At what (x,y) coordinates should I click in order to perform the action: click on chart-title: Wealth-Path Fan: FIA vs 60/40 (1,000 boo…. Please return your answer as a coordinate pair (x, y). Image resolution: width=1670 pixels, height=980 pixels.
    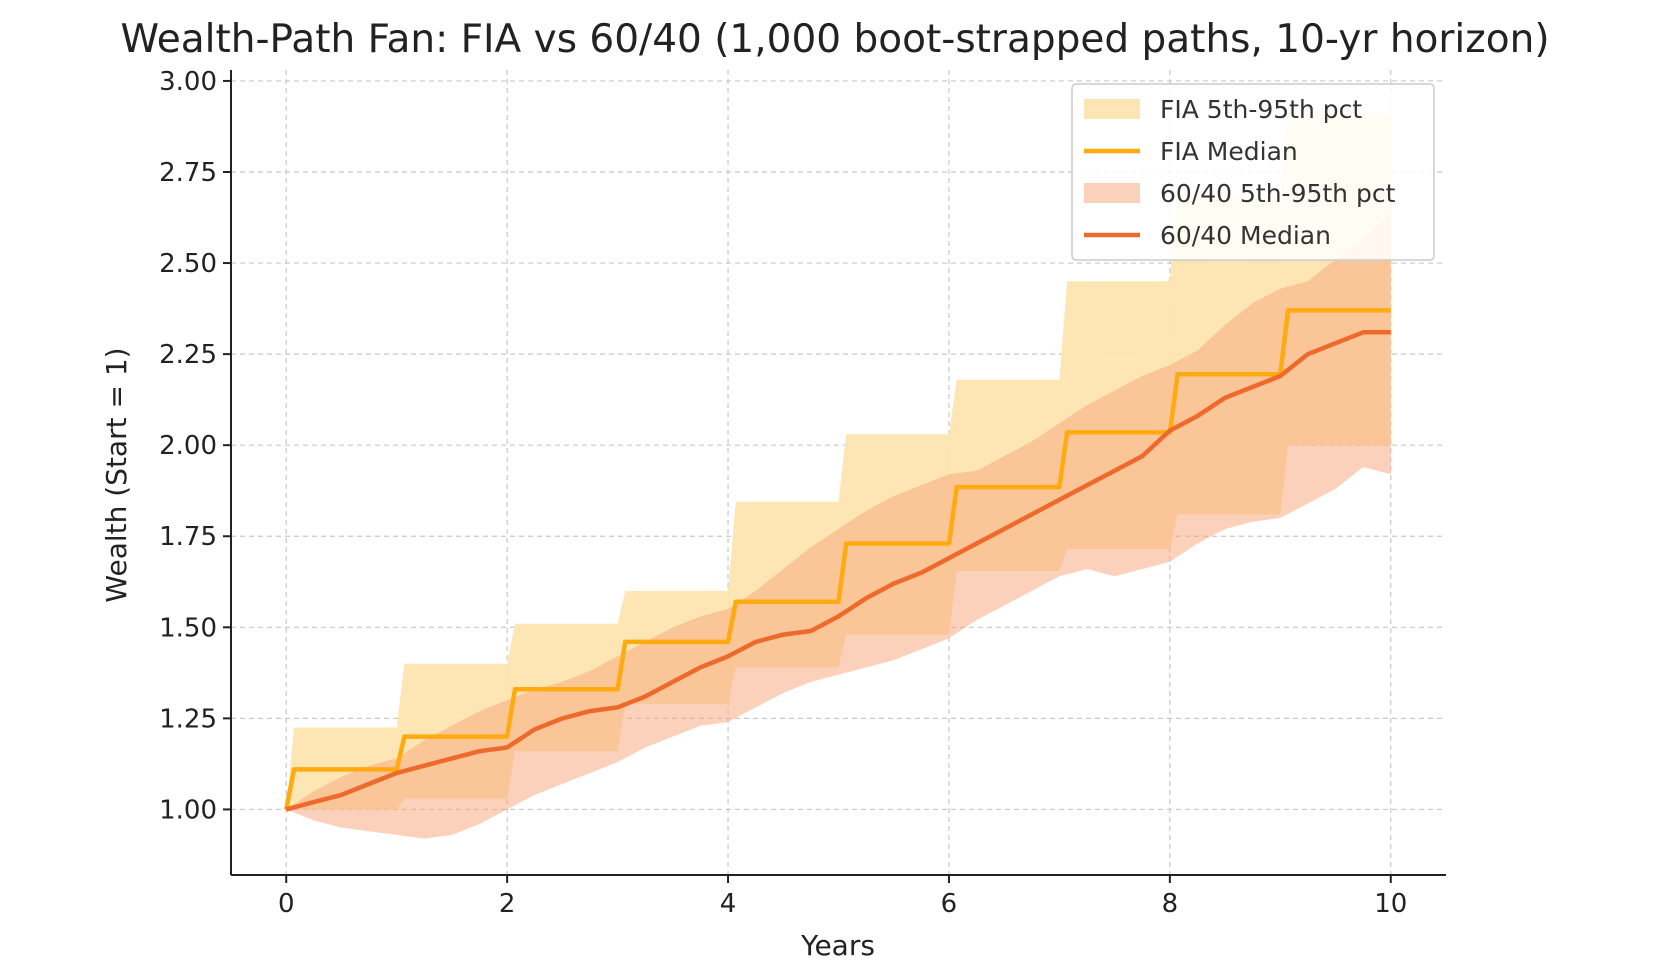
    Looking at the image, I should click on (834, 39).